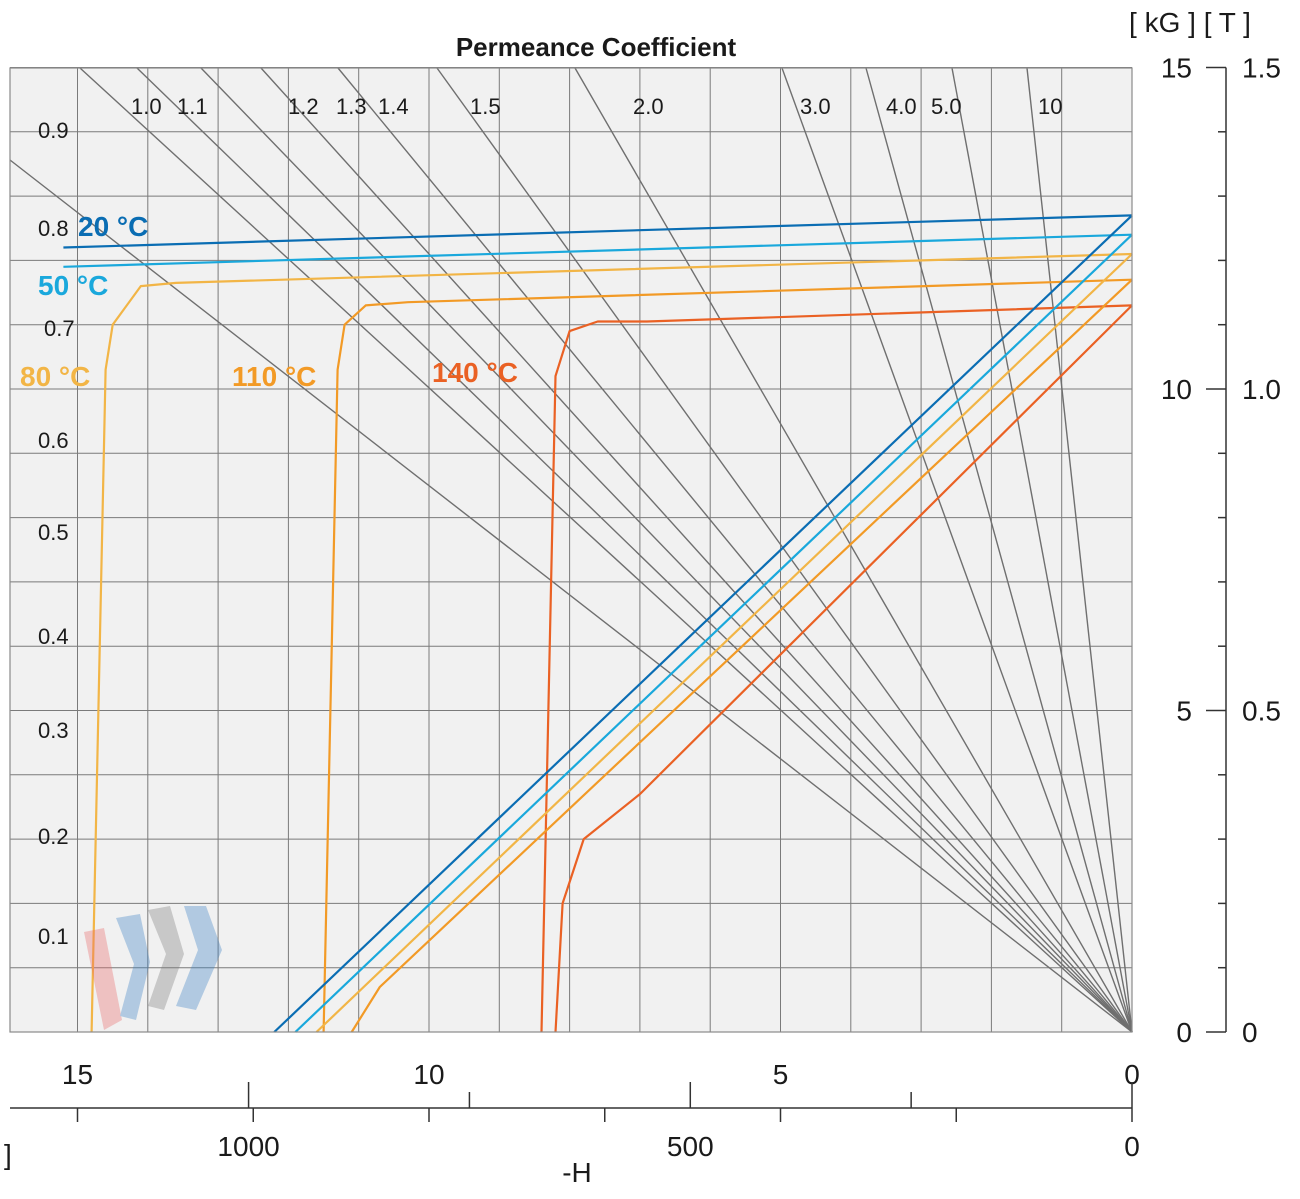 This screenshot has height=1199, width=1300. What do you see at coordinates (53, 836) in the screenshot?
I see `left-scale-label: 0.2` at bounding box center [53, 836].